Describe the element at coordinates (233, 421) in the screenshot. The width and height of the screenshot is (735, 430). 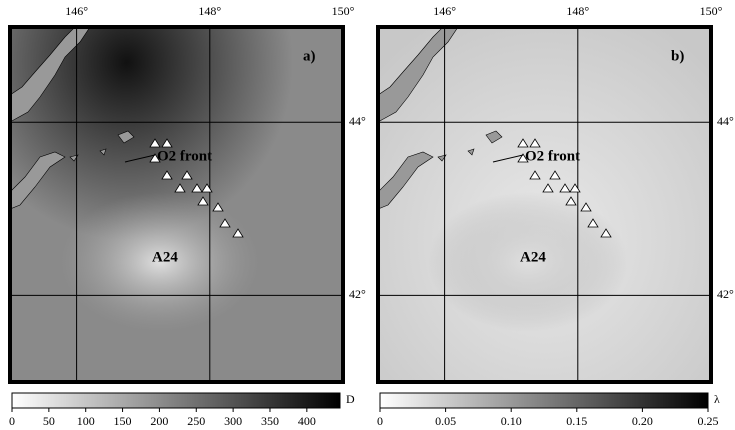
I see `colorbar-tick-label: 300` at that location.